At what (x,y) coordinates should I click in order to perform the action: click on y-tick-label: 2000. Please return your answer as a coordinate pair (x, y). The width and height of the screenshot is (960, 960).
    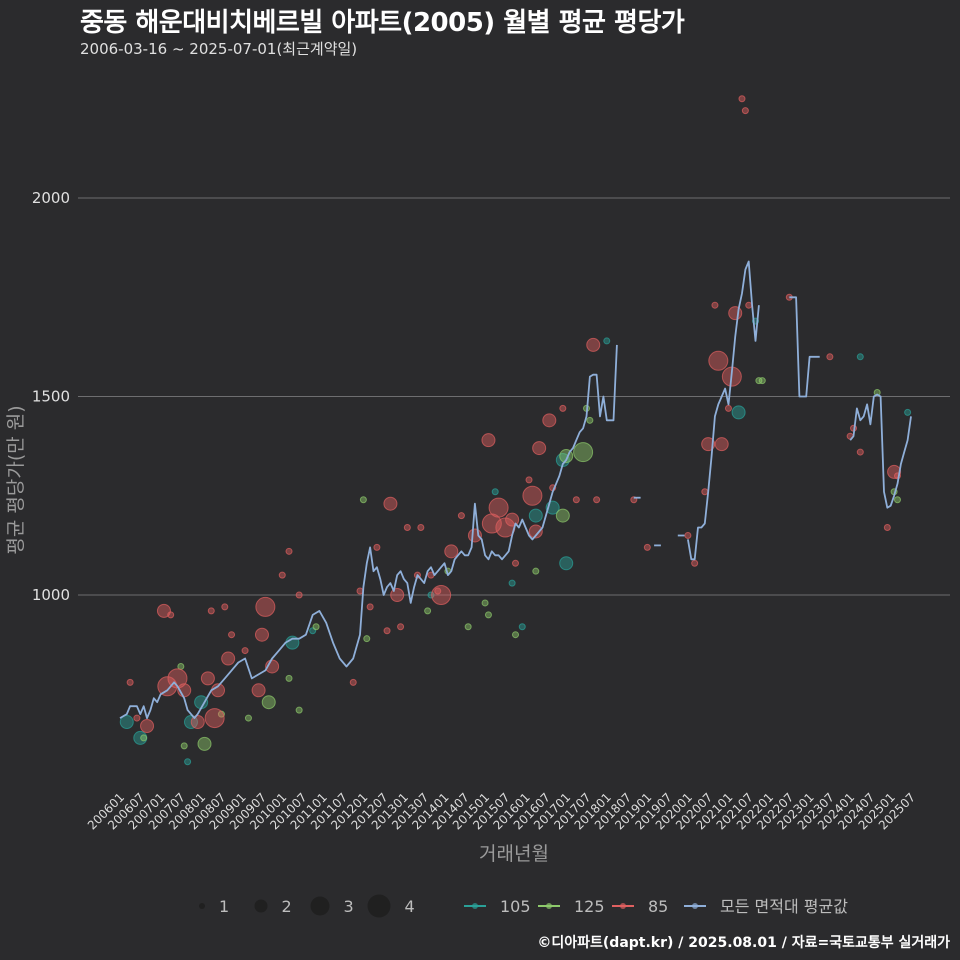
    Looking at the image, I should click on (51, 198).